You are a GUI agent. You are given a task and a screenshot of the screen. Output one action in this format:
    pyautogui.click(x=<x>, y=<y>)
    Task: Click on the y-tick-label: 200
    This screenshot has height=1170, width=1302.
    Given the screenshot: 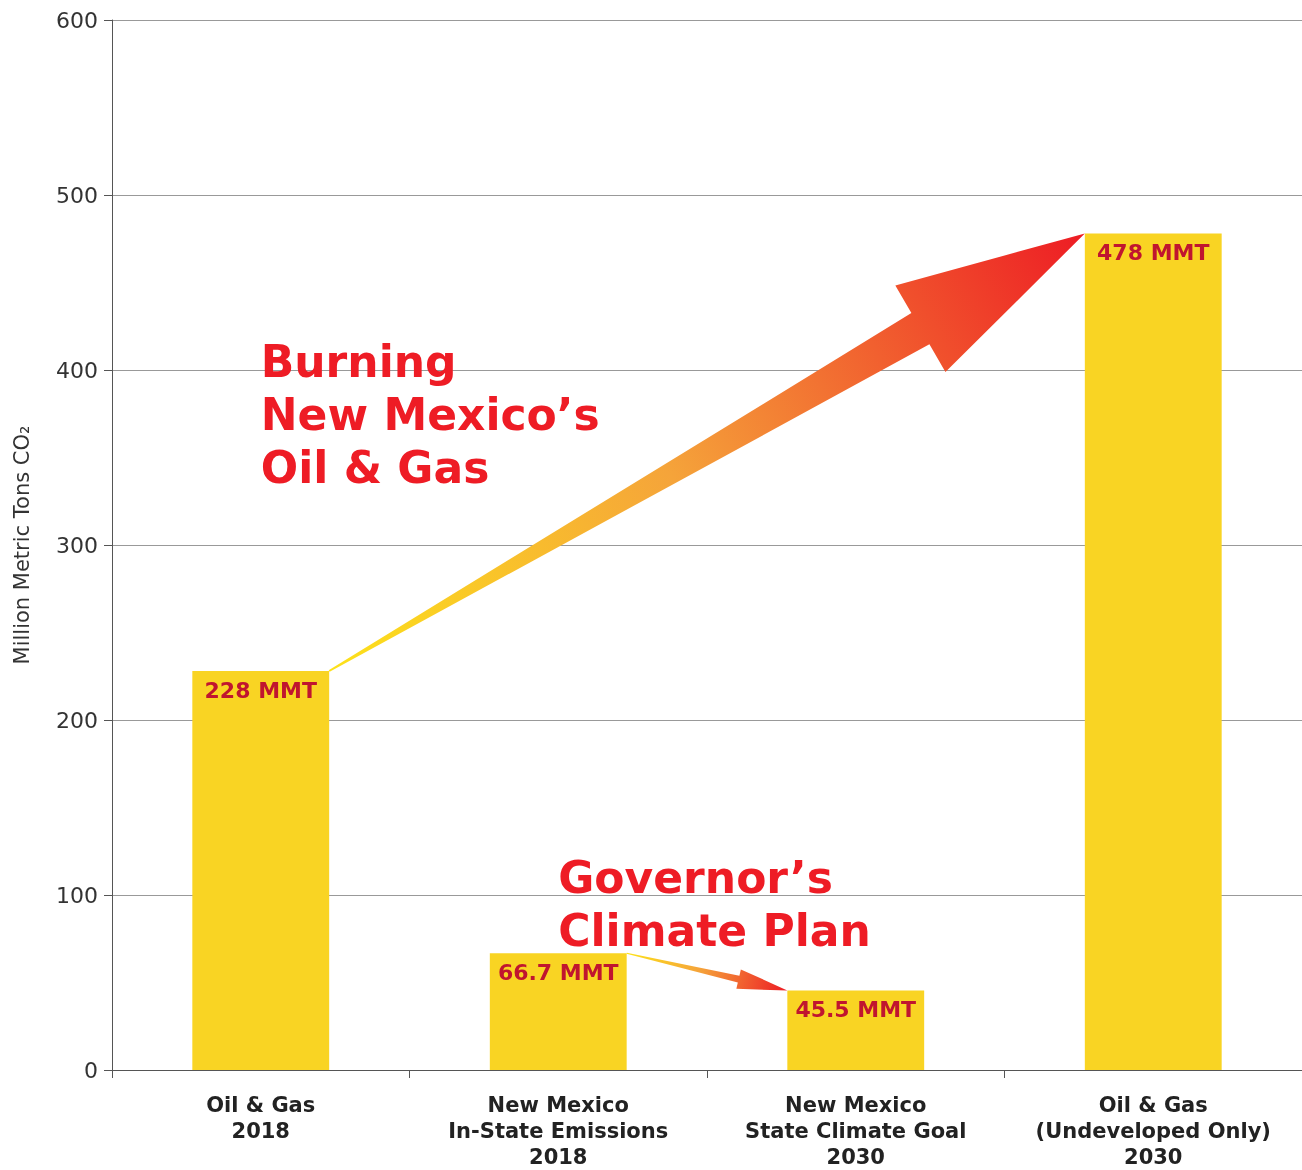 What is the action you would take?
    pyautogui.click(x=77, y=720)
    